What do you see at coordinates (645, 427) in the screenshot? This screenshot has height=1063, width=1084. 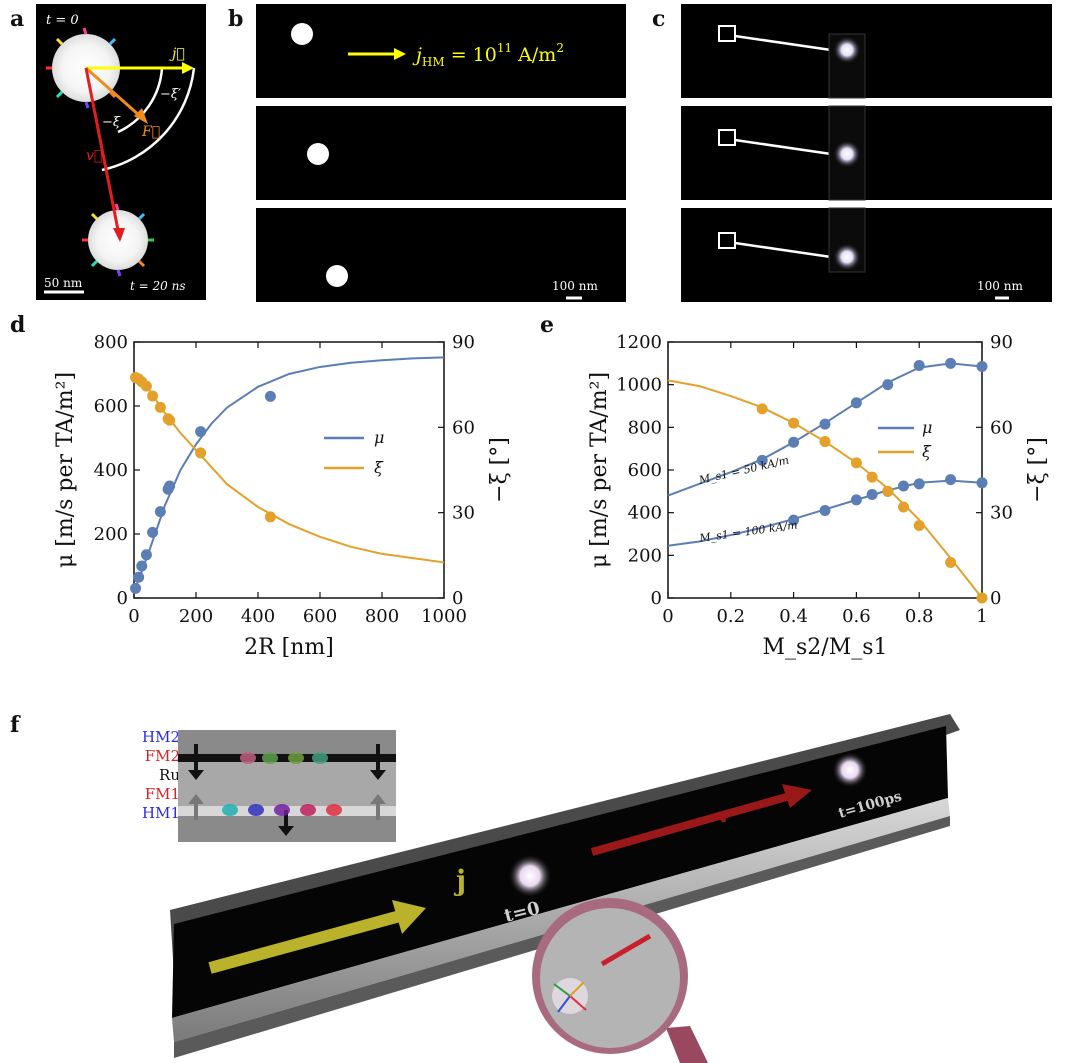 I see `chart-e-ytick-label: 800` at bounding box center [645, 427].